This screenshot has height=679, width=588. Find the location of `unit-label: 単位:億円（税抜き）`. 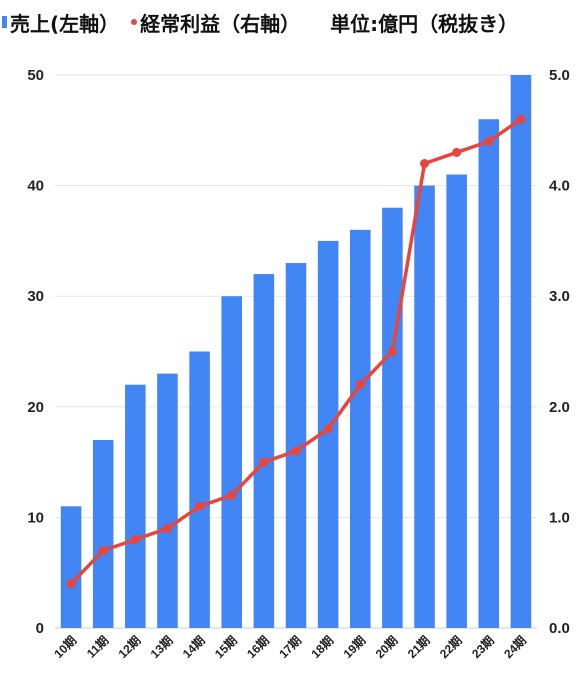

unit-label: 単位:億円（税抜き） is located at coordinates (424, 23).